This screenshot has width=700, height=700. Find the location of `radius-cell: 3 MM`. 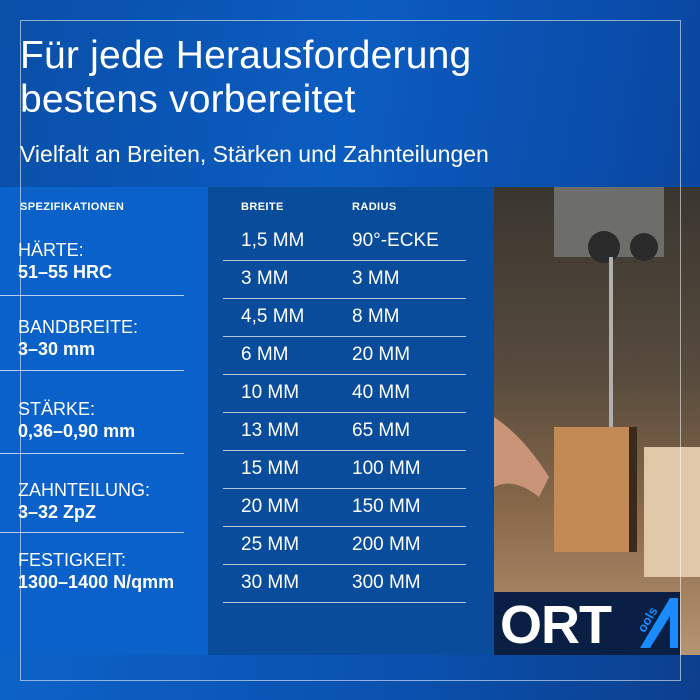

radius-cell: 3 MM is located at coordinates (376, 278).